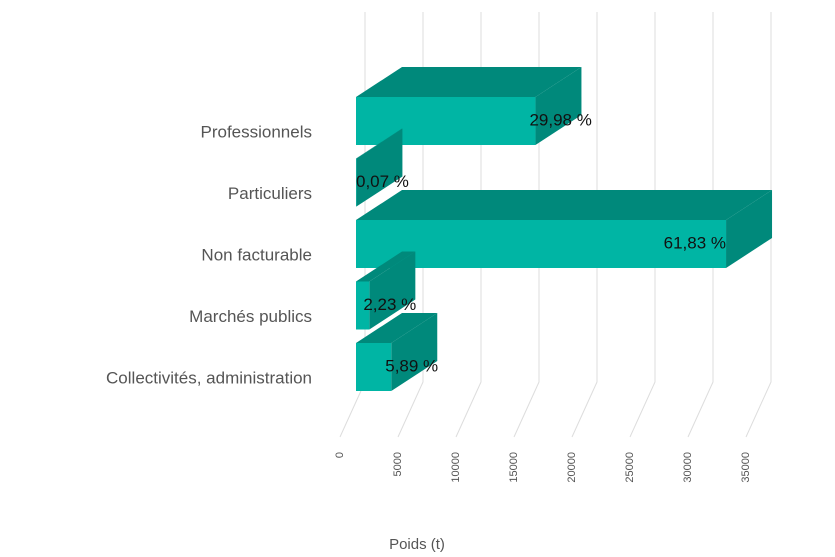 The height and width of the screenshot is (557, 835). I want to click on data-label: 61,83 %, so click(695, 242).